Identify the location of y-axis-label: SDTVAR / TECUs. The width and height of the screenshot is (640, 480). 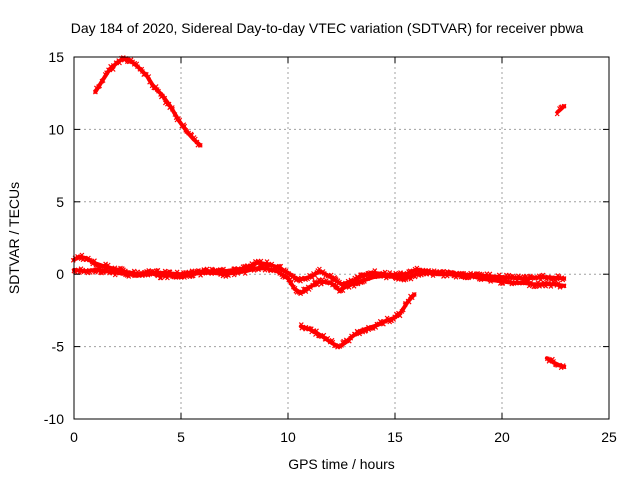
(14, 238).